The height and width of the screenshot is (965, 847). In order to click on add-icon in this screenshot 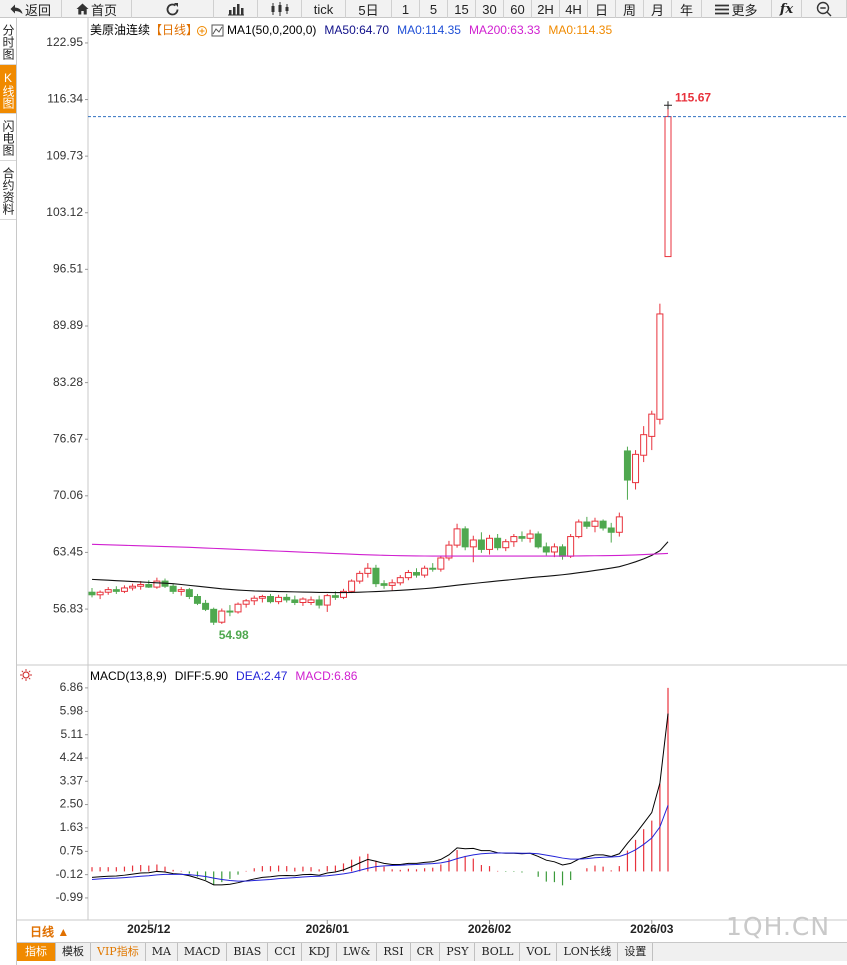, I will do `click(202, 31)`.